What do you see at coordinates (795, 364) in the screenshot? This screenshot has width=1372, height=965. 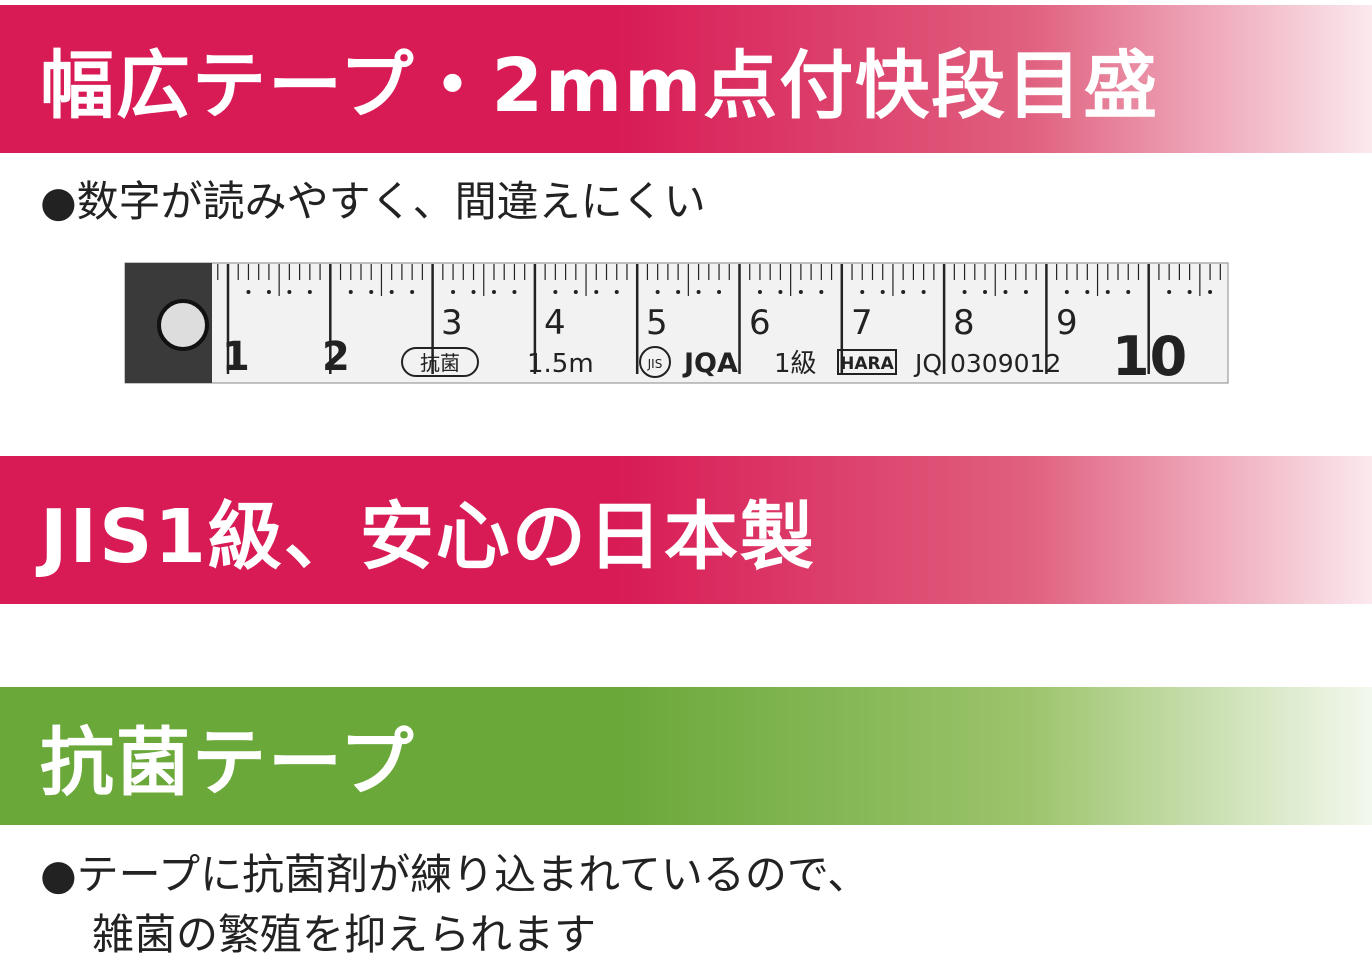 I see `tape-grade: 1級` at bounding box center [795, 364].